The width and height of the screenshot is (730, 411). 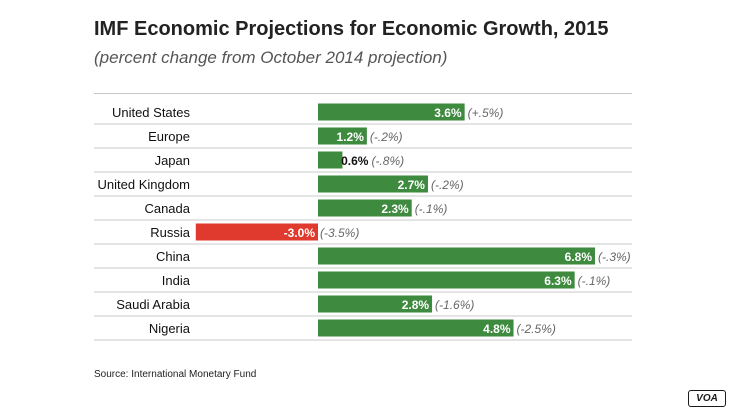 What do you see at coordinates (707, 398) in the screenshot?
I see `voa-logo: VOA` at bounding box center [707, 398].